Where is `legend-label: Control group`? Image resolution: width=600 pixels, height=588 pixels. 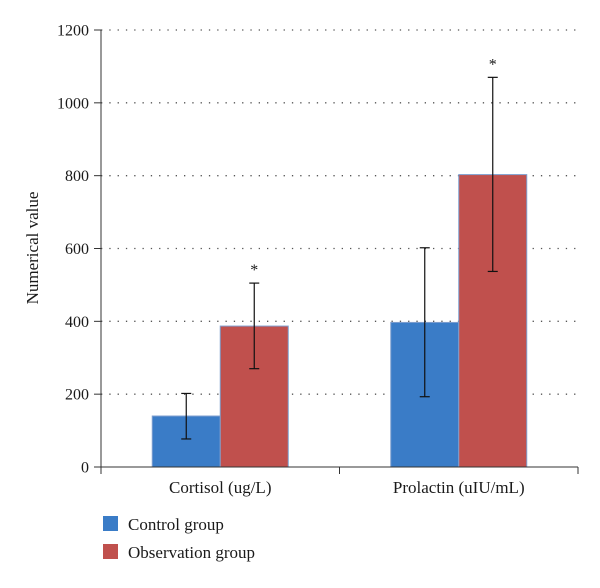 legend-label: Control group is located at coordinates (176, 524).